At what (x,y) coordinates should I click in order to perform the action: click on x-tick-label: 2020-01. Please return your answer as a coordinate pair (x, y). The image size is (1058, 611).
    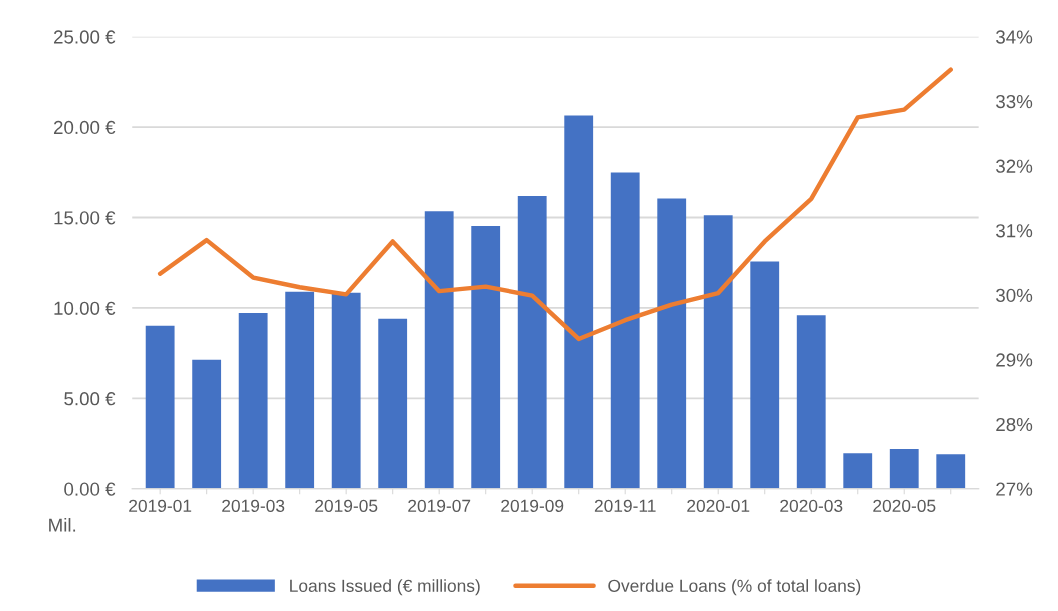
    Looking at the image, I should click on (718, 505).